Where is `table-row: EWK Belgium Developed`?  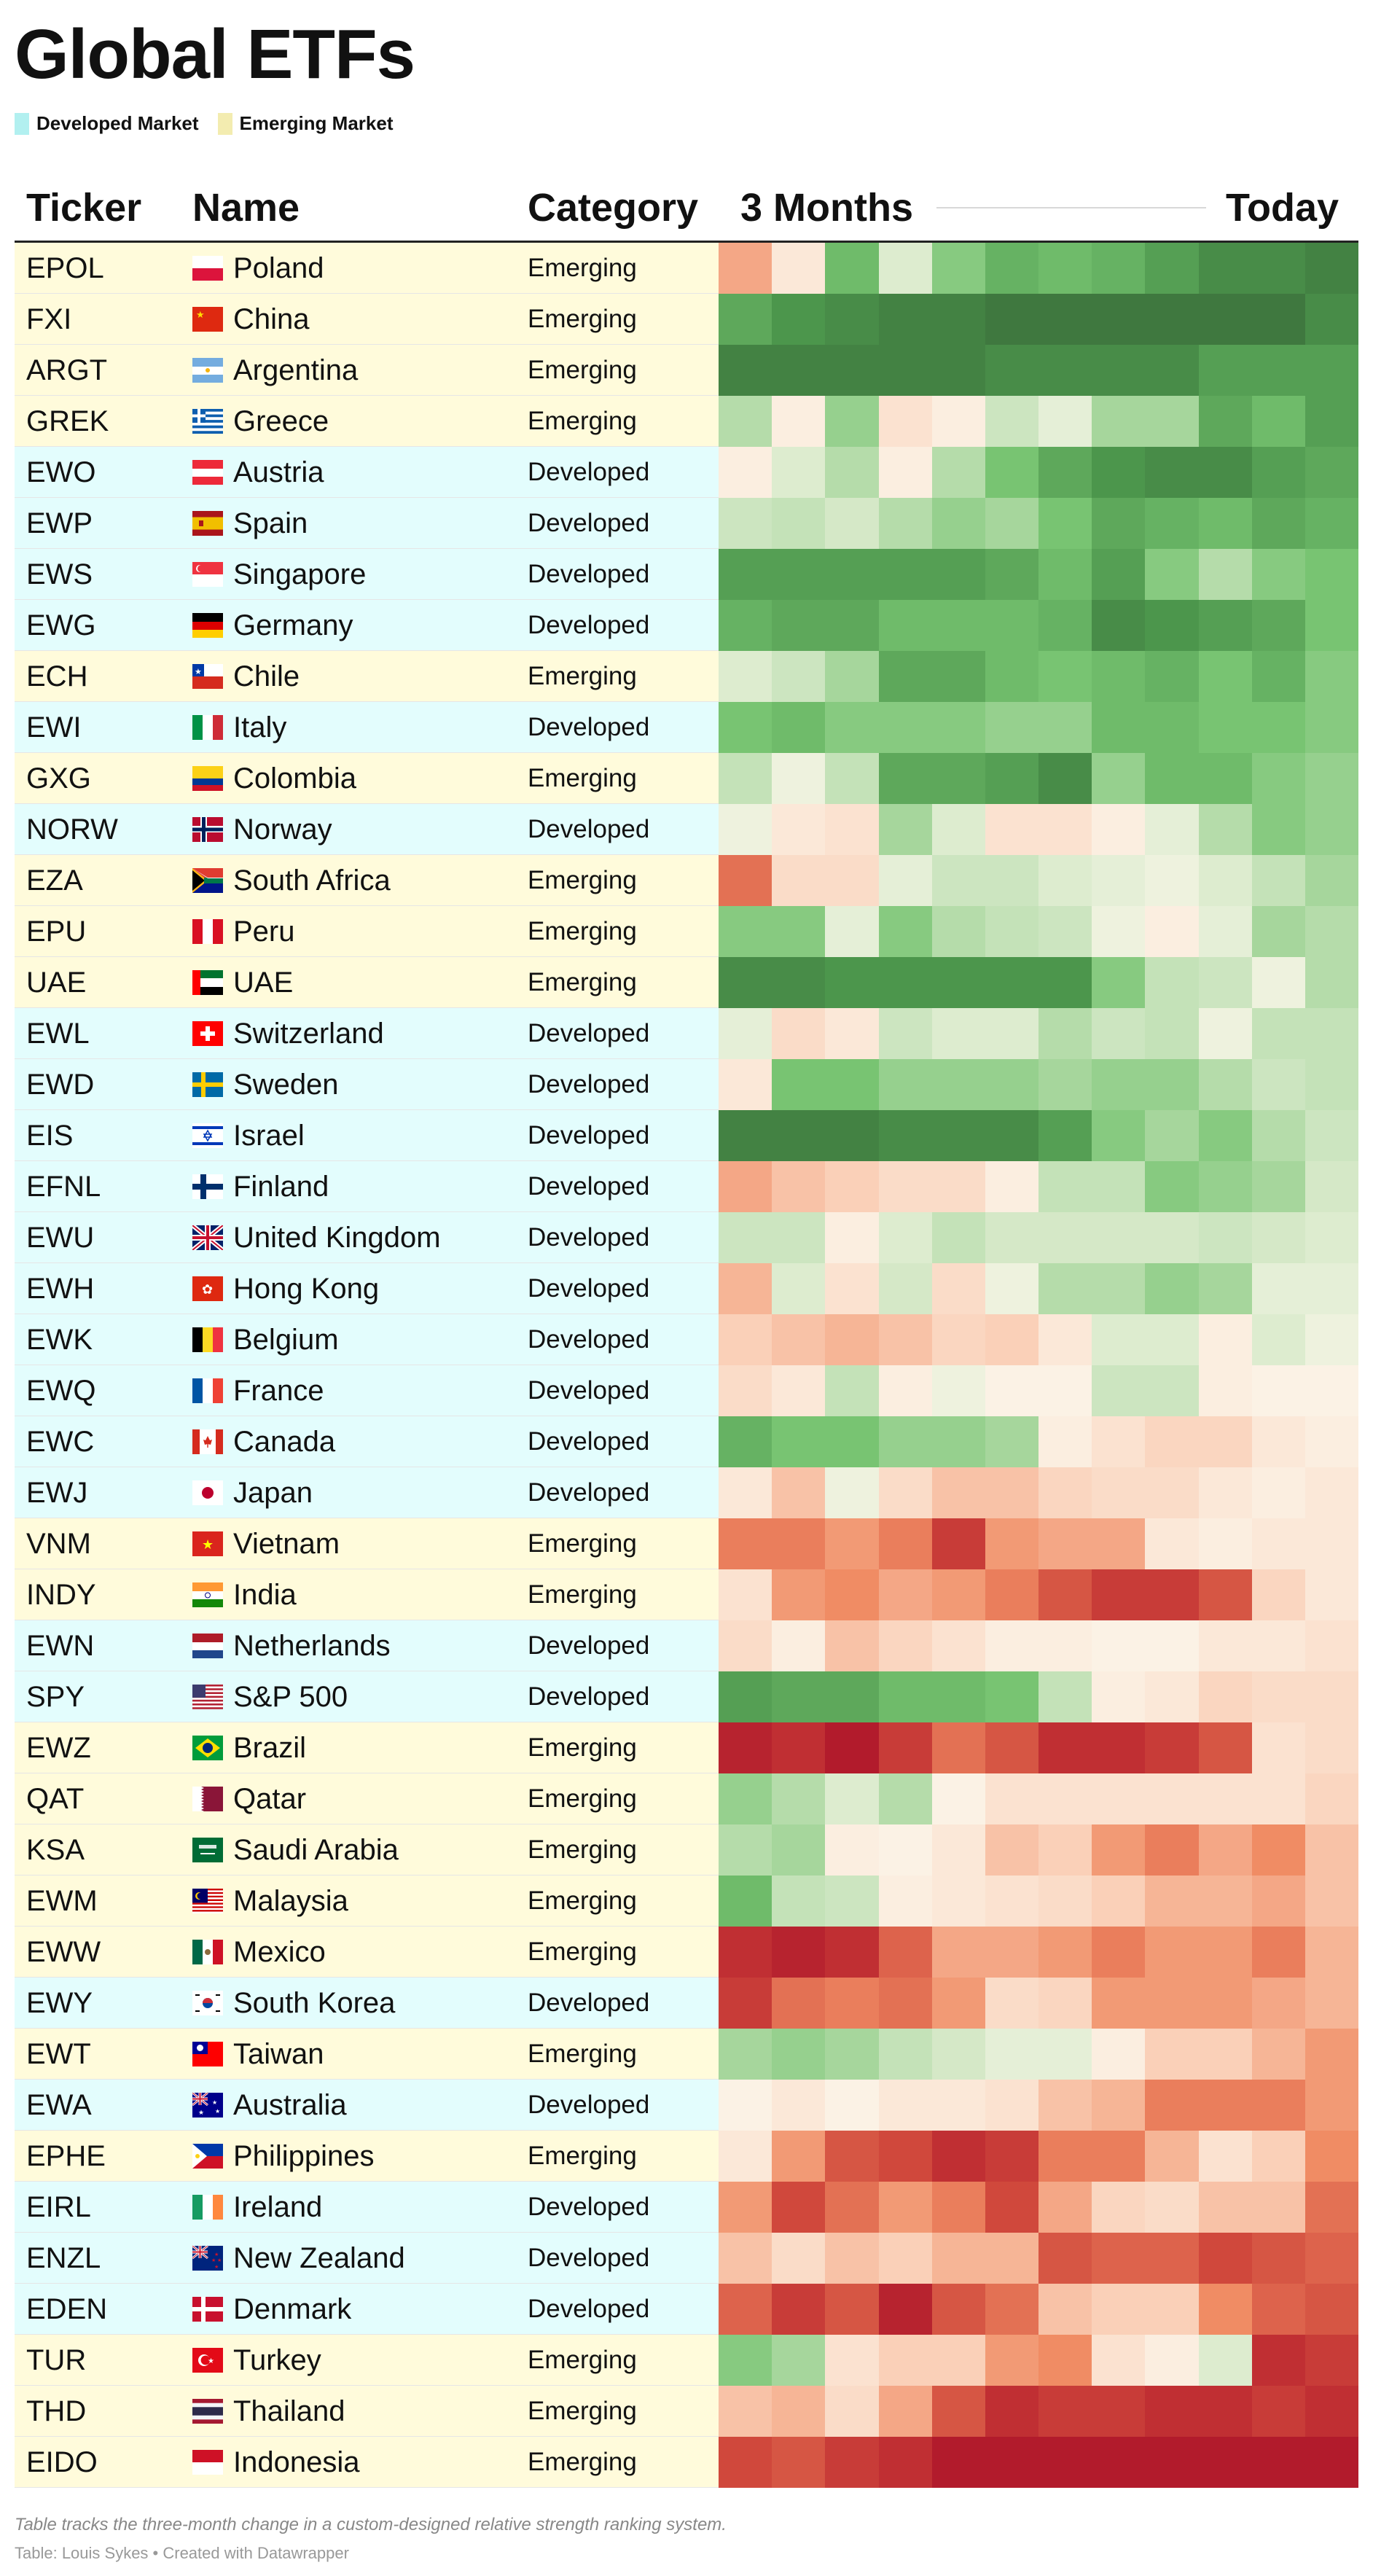 table-row: EWK Belgium Developed is located at coordinates (687, 1339).